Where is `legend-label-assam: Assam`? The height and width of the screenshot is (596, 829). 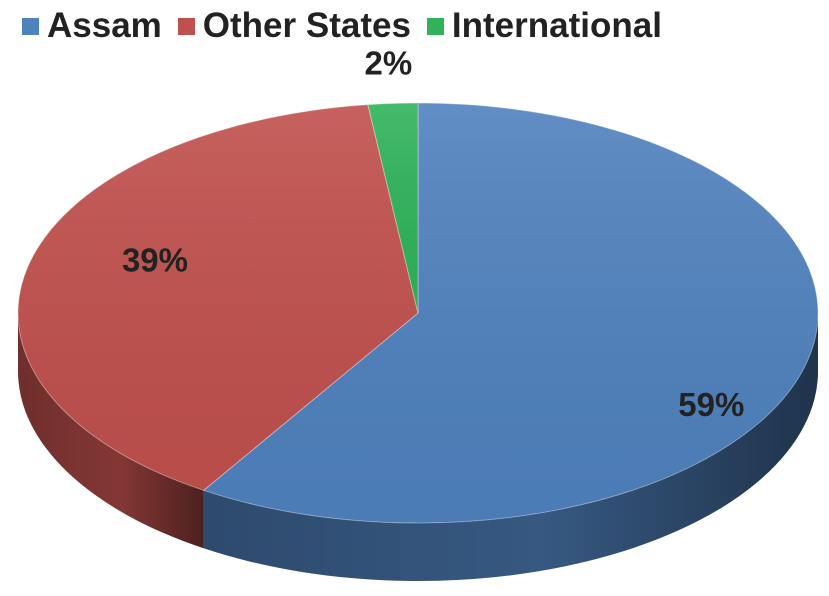 legend-label-assam: Assam is located at coordinates (104, 25).